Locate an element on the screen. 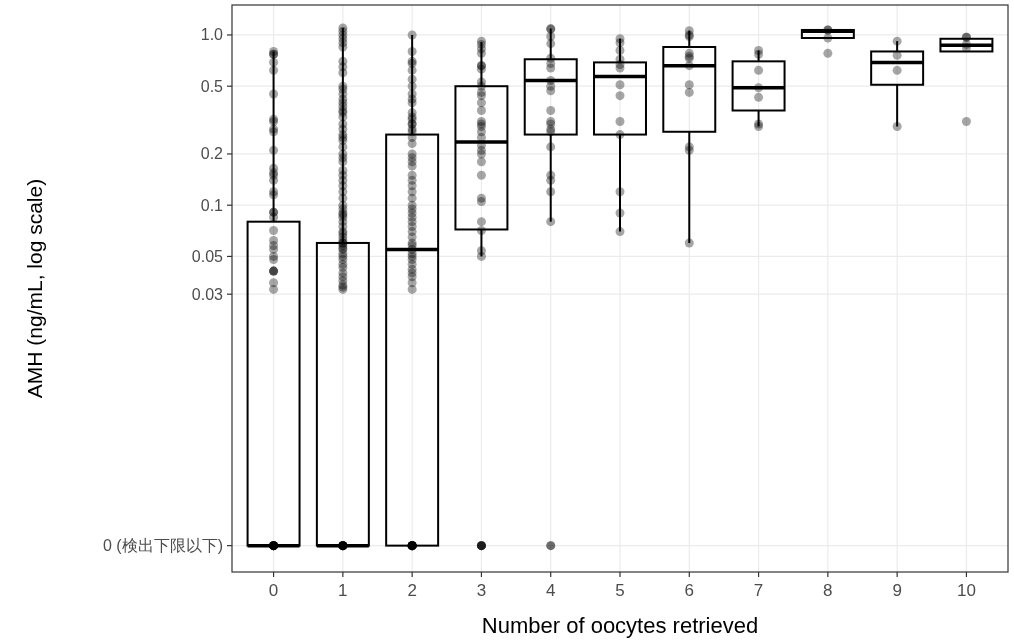 The width and height of the screenshot is (1014, 644). y-tick-label: 0.05 is located at coordinates (207, 256).